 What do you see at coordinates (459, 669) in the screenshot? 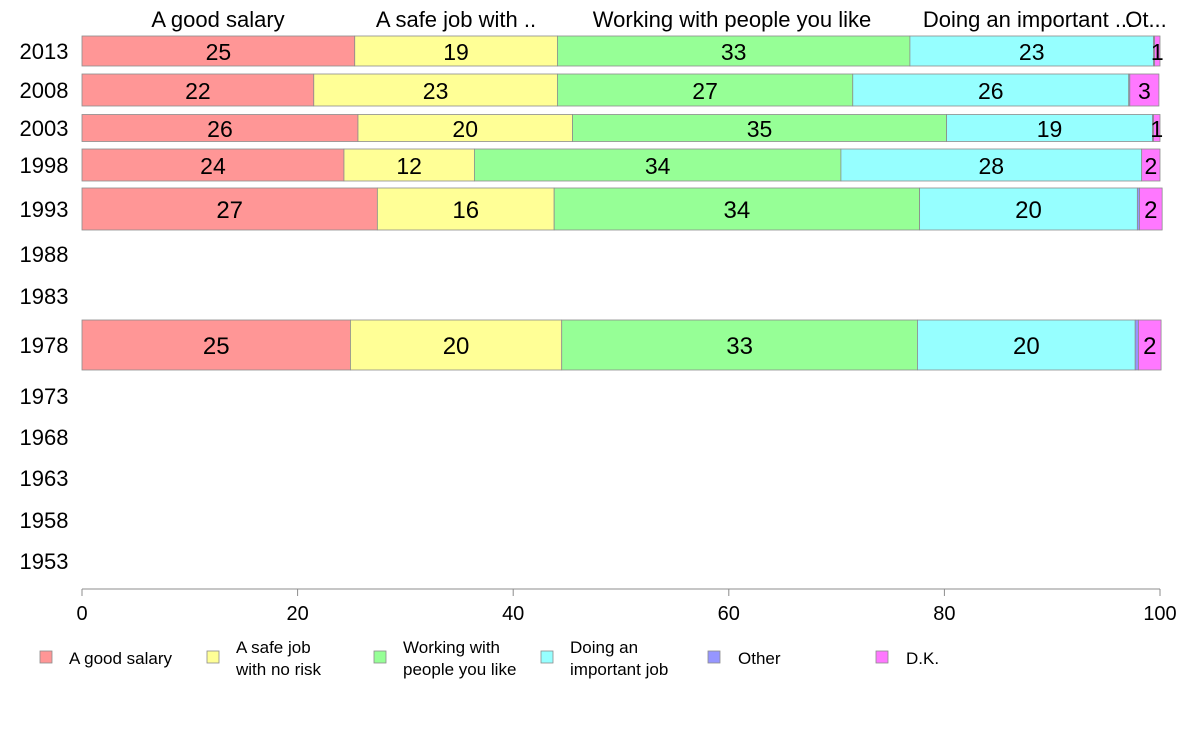
I see `legend-label-2-line2: people you like` at bounding box center [459, 669].